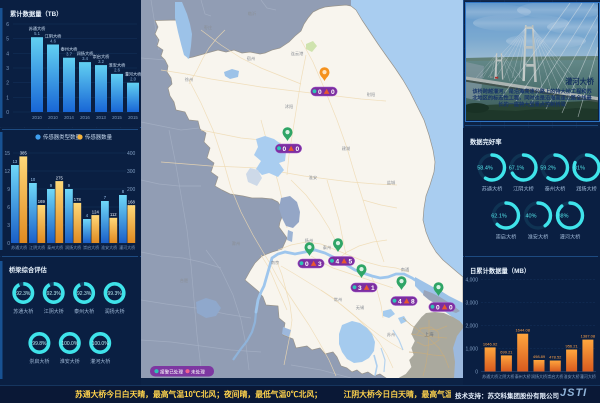 The height and width of the screenshot is (403, 600). Describe the element at coordinates (28, 269) in the screenshot. I see `svg-text: 桥梁综合评估` at that location.